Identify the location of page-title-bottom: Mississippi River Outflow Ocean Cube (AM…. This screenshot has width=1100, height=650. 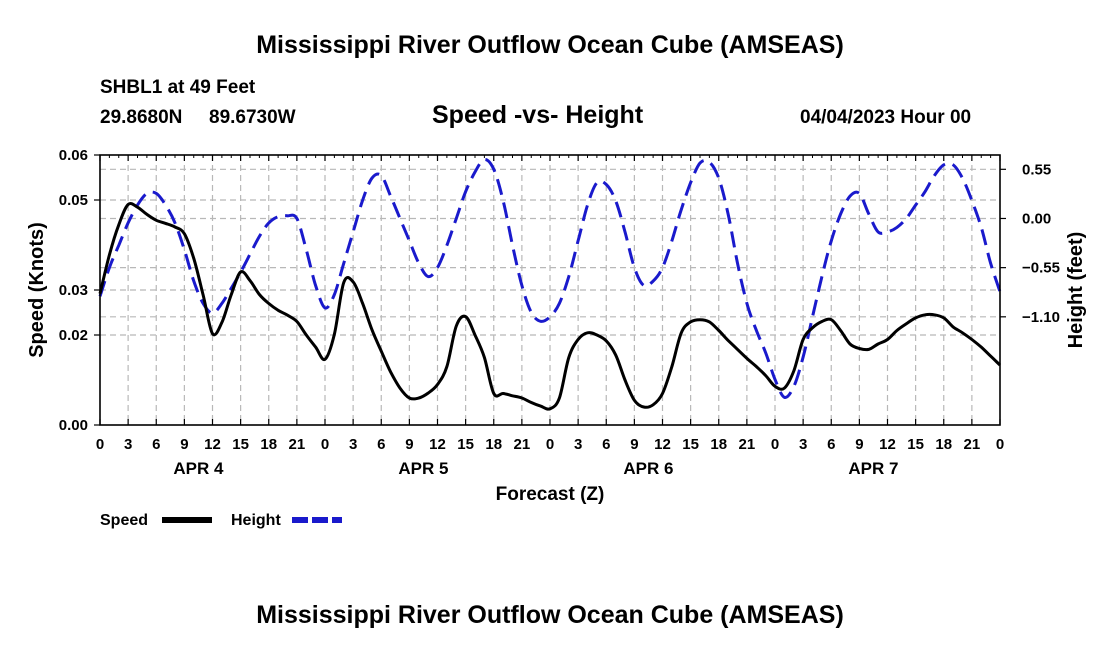
(550, 615).